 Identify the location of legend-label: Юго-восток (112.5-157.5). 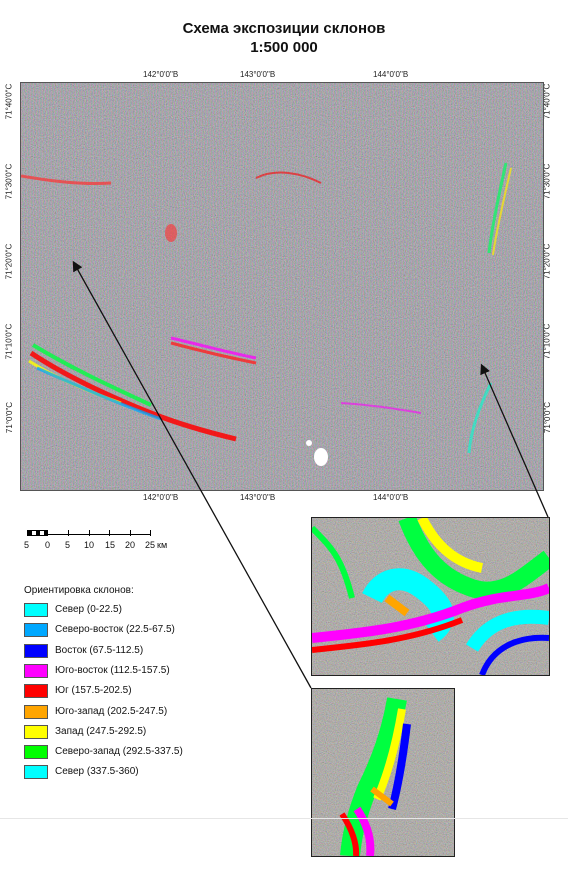
(112, 670).